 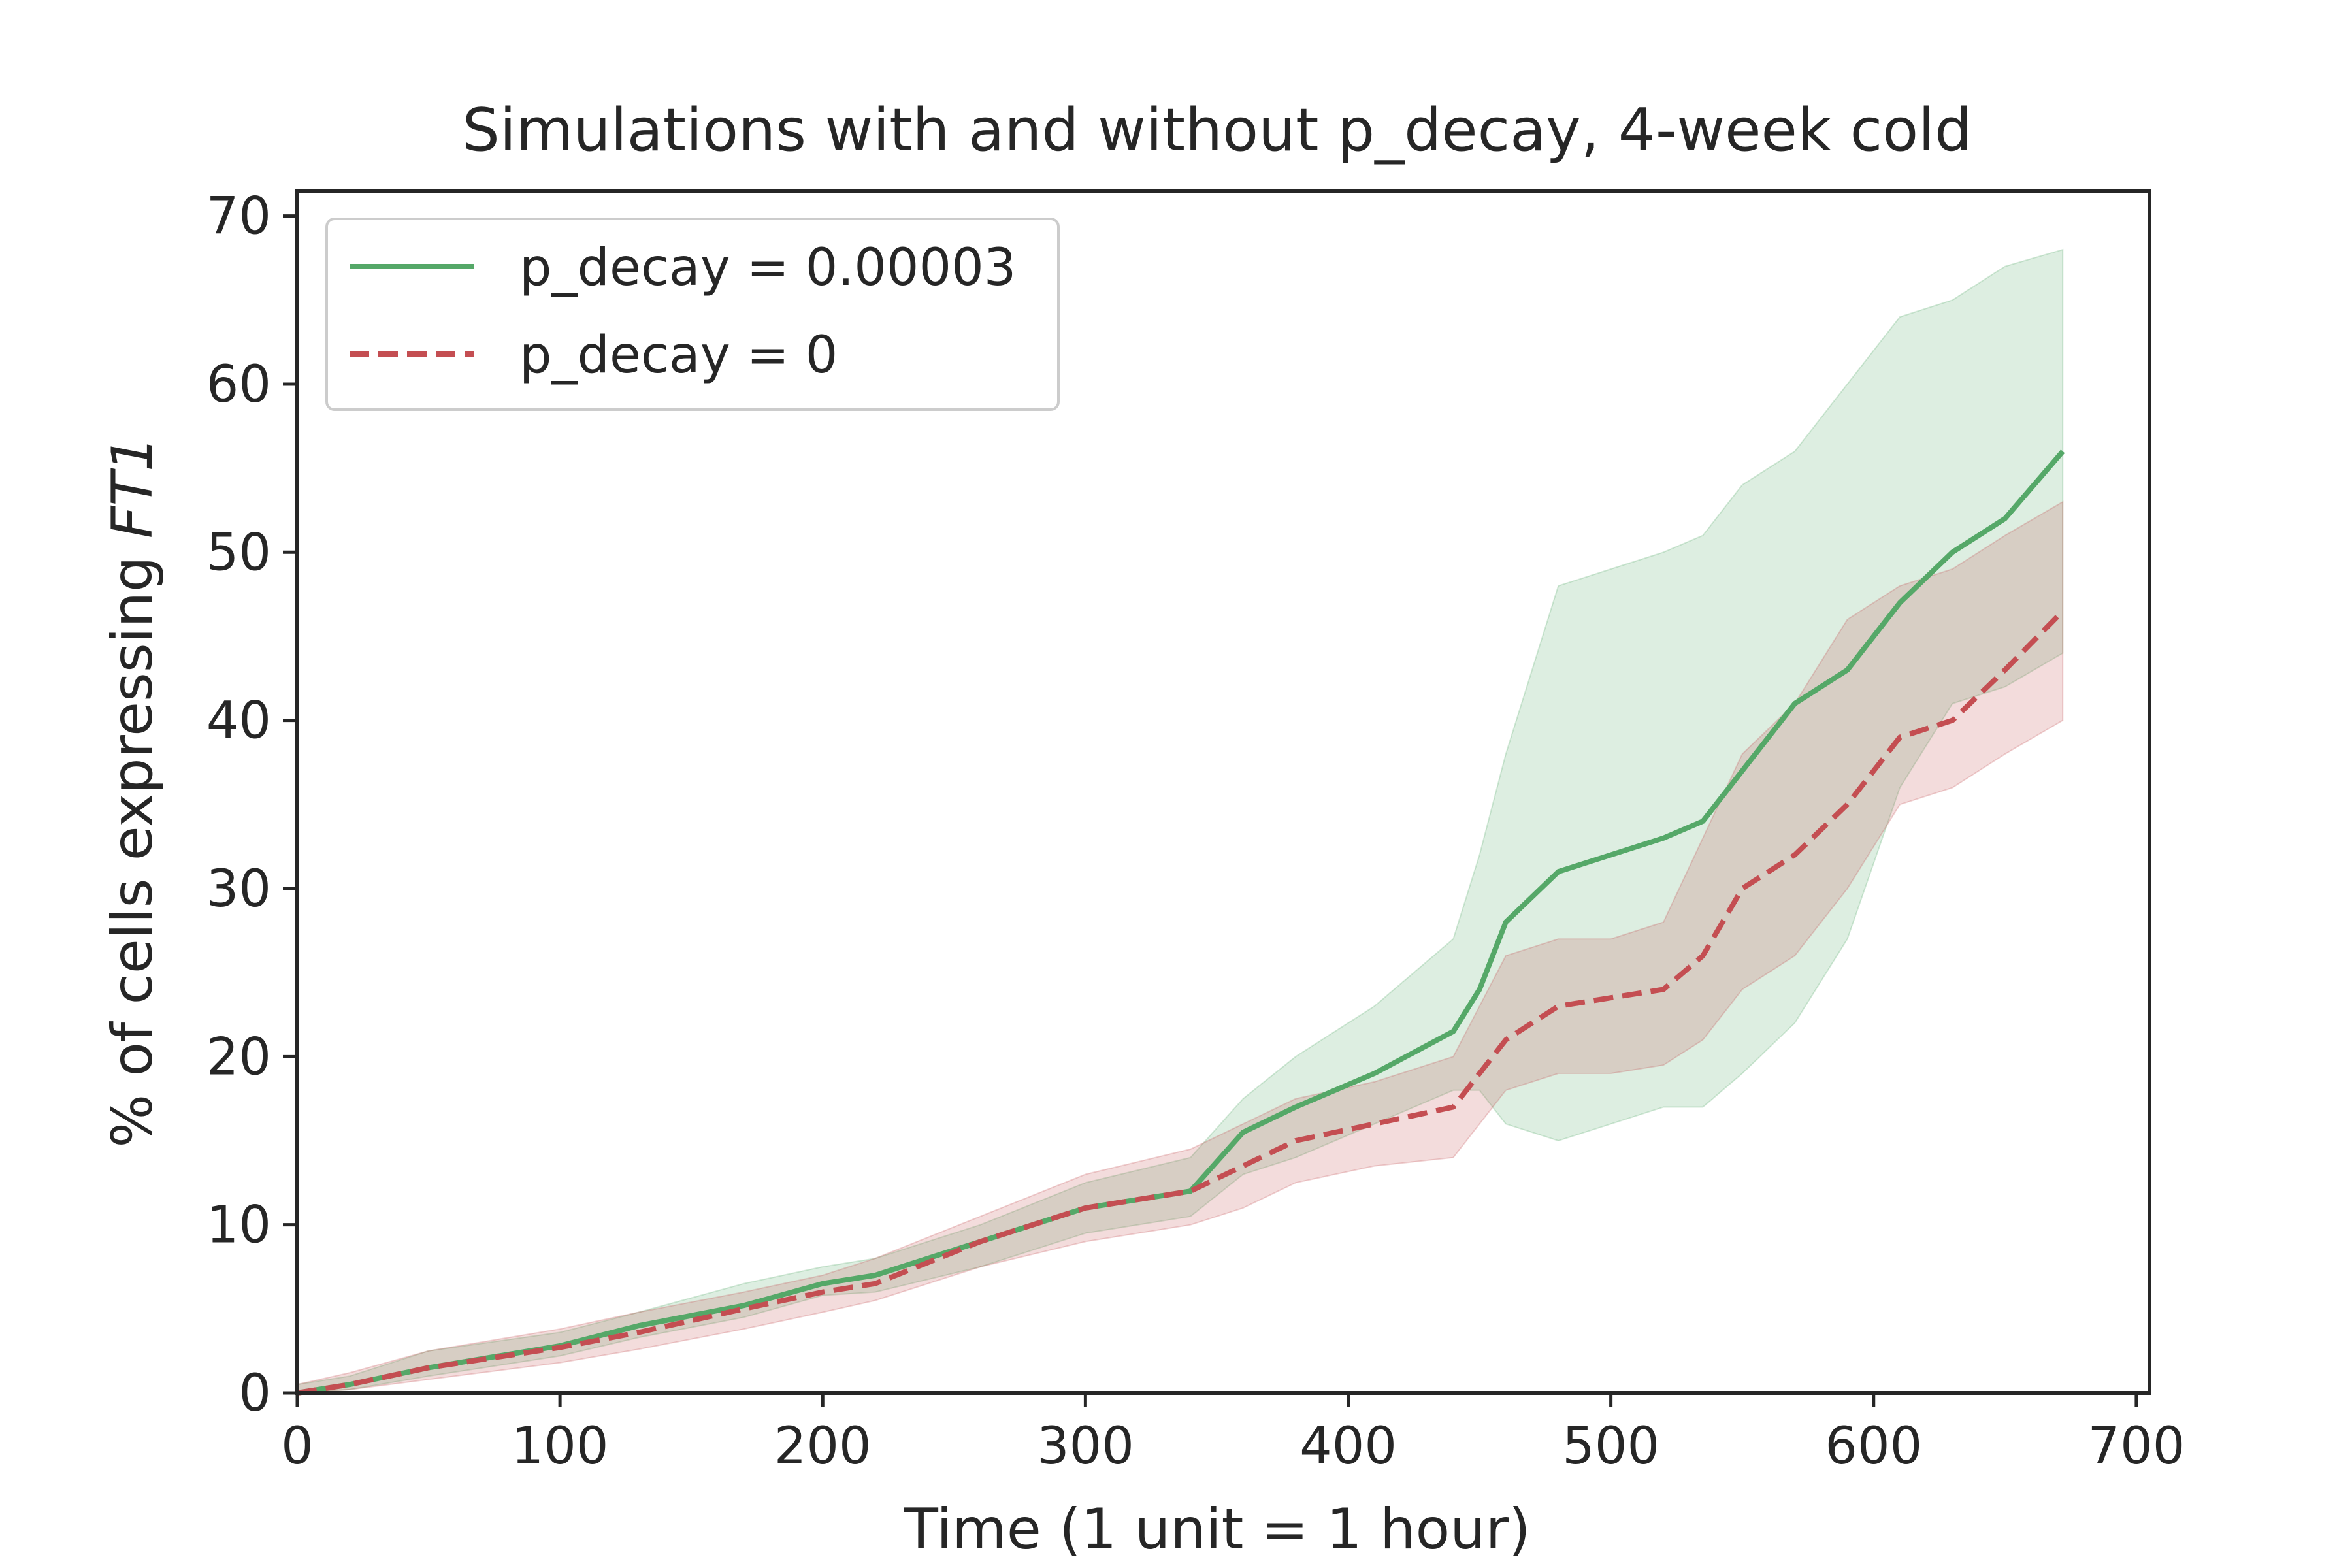 I want to click on y-tick-label: 20, so click(x=238, y=1057).